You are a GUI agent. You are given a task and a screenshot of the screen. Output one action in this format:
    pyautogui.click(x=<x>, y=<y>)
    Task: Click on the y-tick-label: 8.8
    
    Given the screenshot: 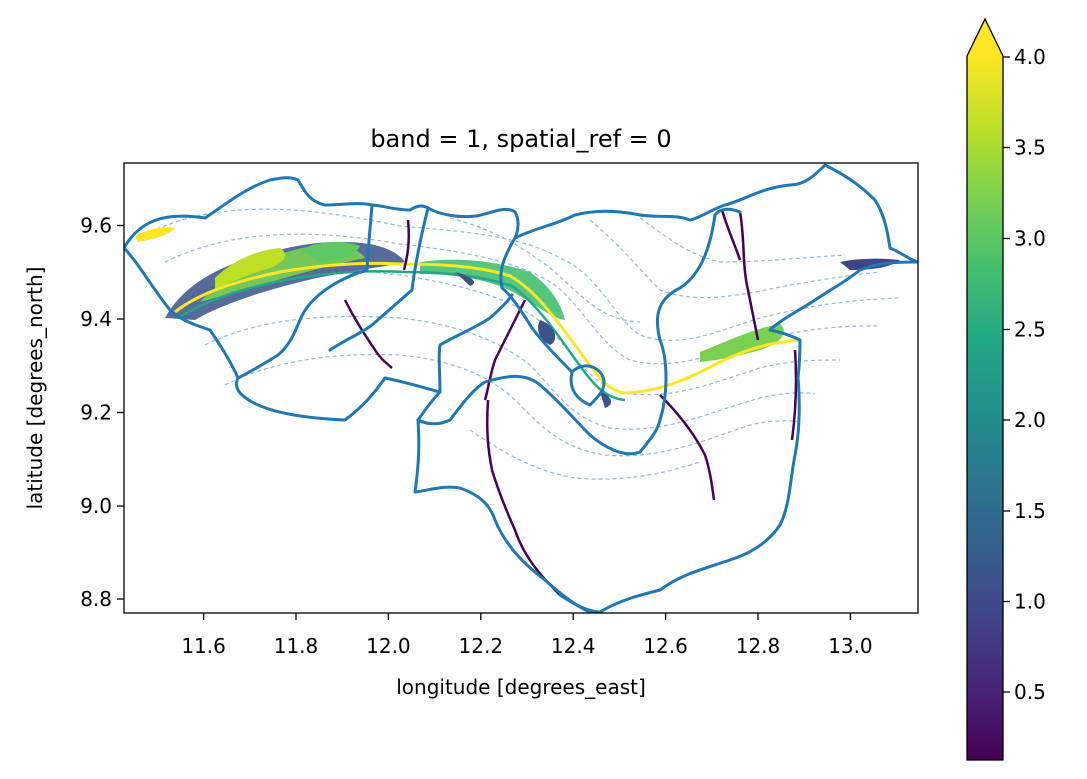 What is the action you would take?
    pyautogui.click(x=96, y=599)
    